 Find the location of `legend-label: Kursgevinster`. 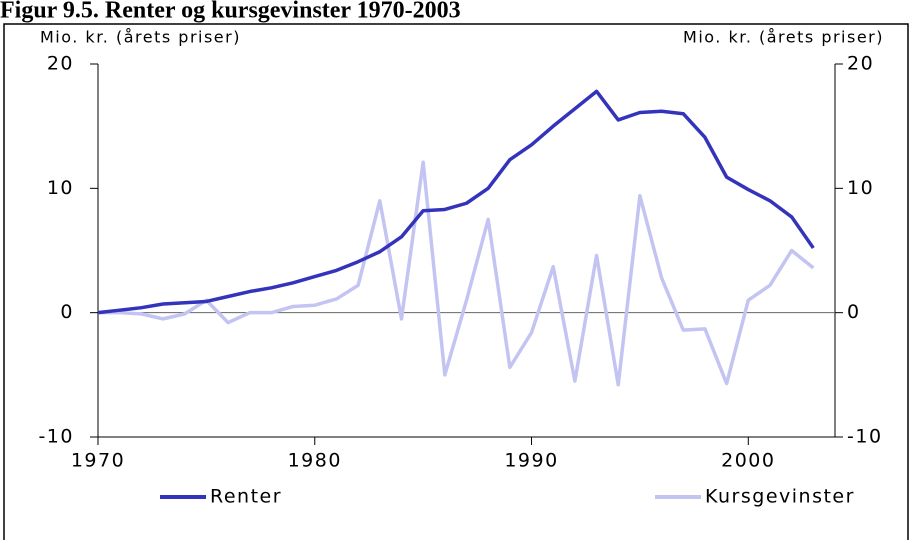

legend-label: Kursgevinster is located at coordinates (780, 497).